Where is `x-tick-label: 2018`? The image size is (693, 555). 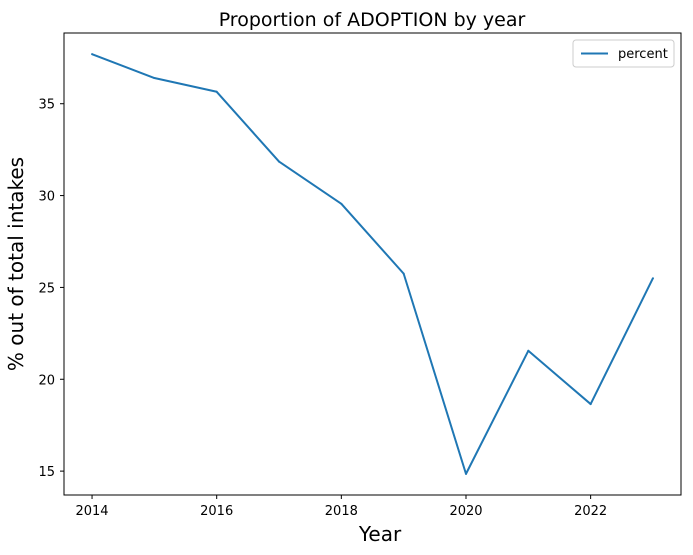 x-tick-label: 2018 is located at coordinates (341, 511).